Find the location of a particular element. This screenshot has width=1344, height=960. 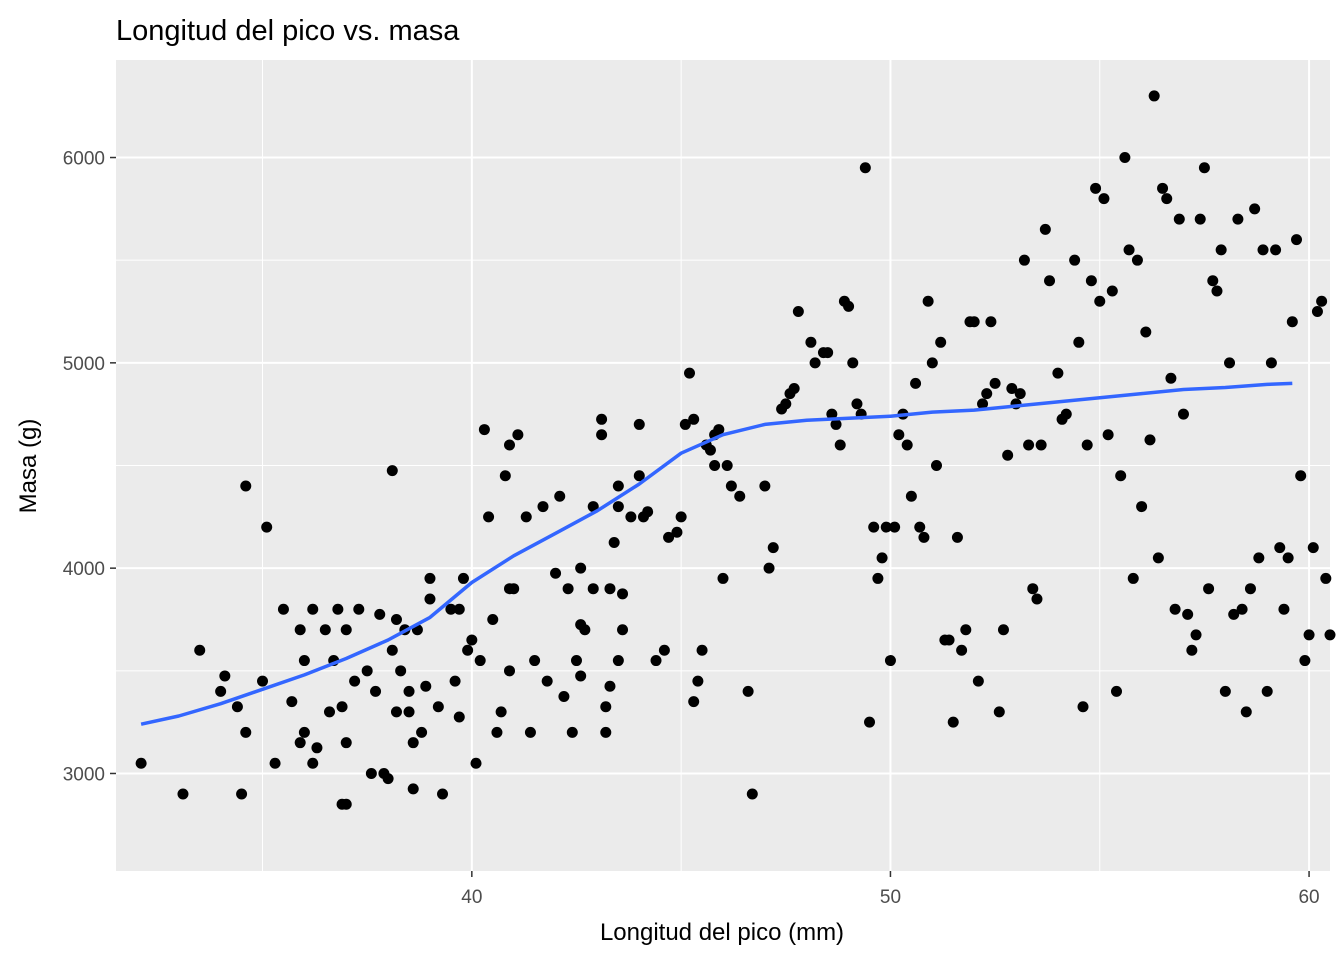

chart-title: Longitud del pico vs. masa is located at coordinates (288, 31).